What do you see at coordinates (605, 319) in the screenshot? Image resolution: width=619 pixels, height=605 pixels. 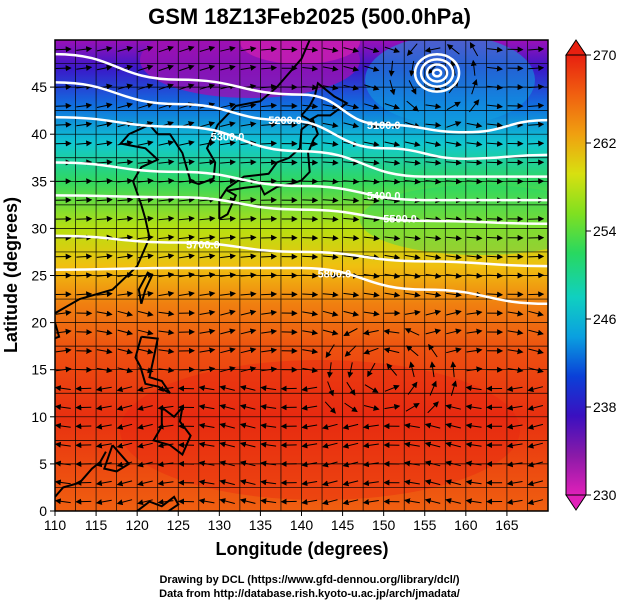 I see `colorbar-tick-label: 246` at bounding box center [605, 319].